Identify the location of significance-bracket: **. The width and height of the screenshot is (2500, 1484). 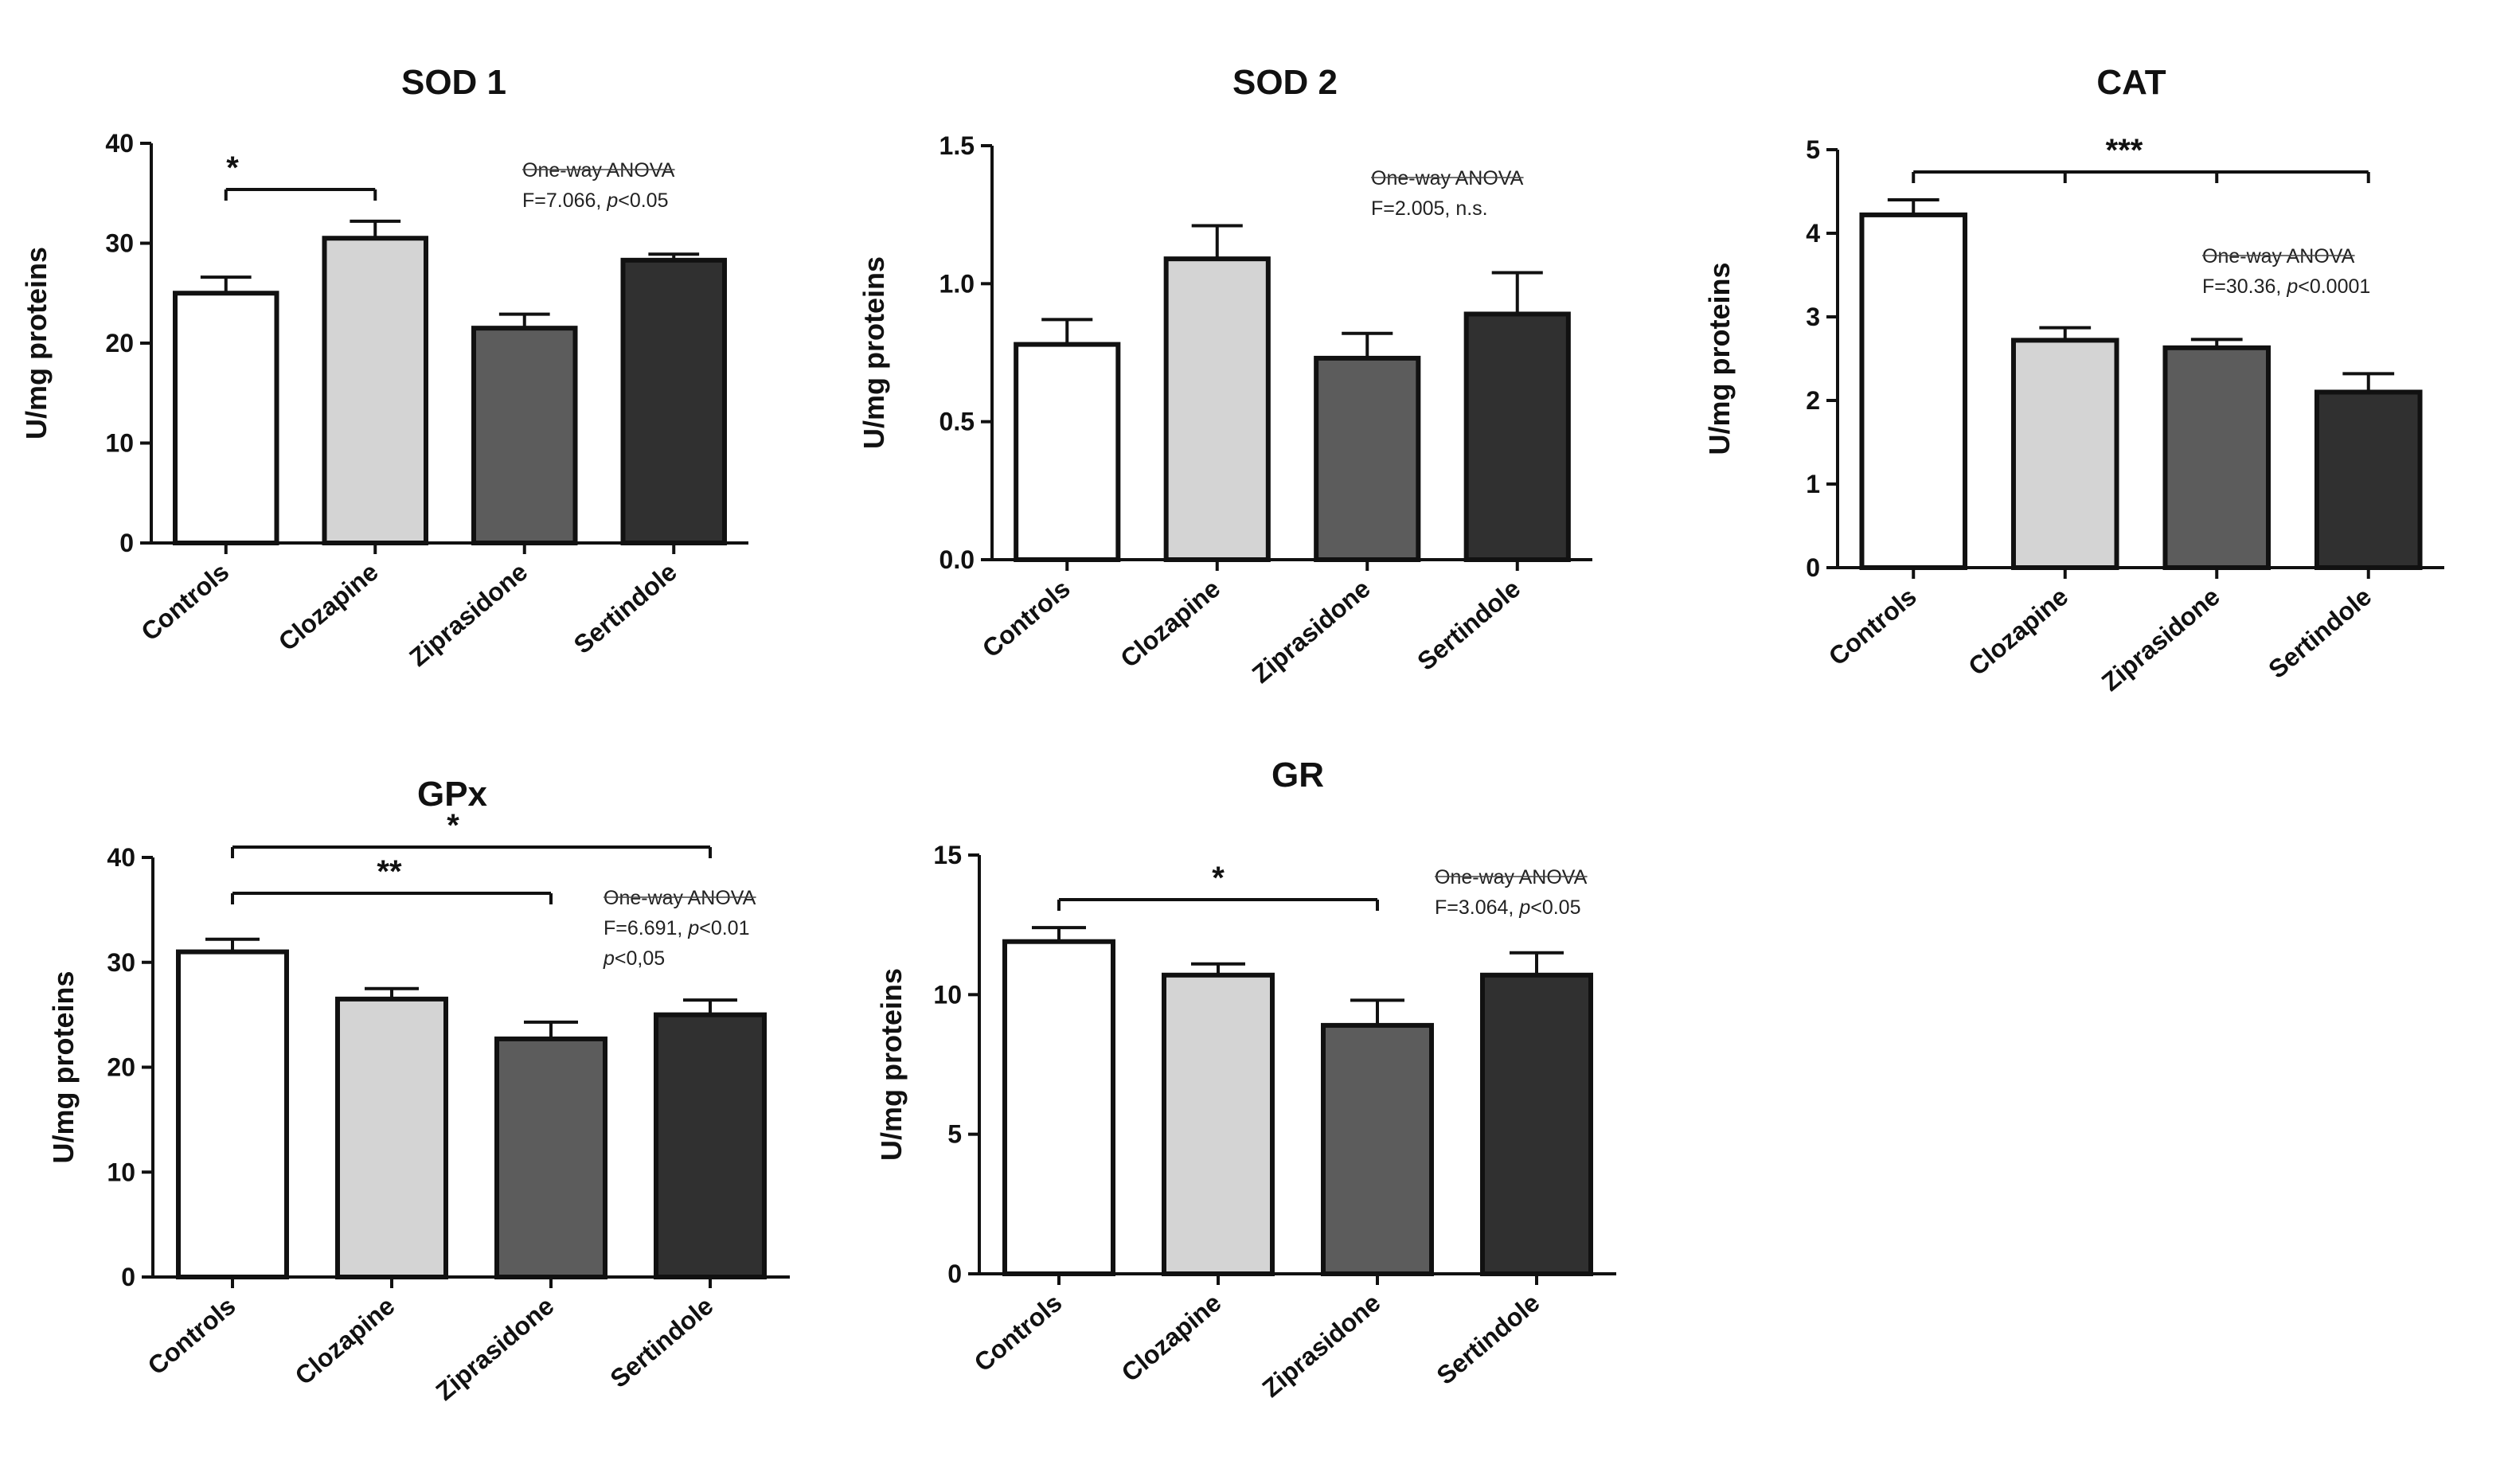
(392, 879).